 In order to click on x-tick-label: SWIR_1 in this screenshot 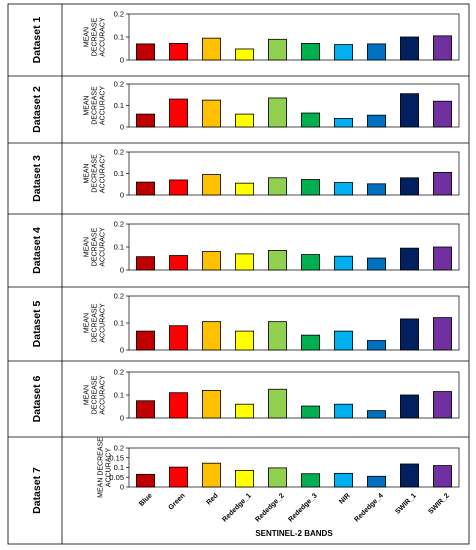, I will do `click(405, 503)`.